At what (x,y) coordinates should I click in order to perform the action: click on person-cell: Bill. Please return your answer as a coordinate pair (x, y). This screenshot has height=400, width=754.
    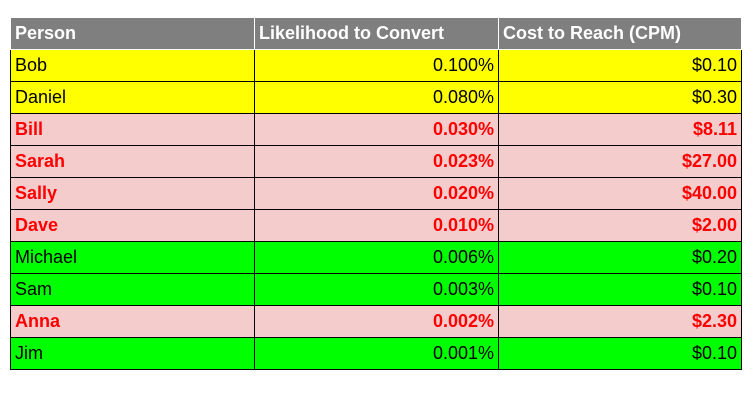
    Looking at the image, I should click on (132, 129).